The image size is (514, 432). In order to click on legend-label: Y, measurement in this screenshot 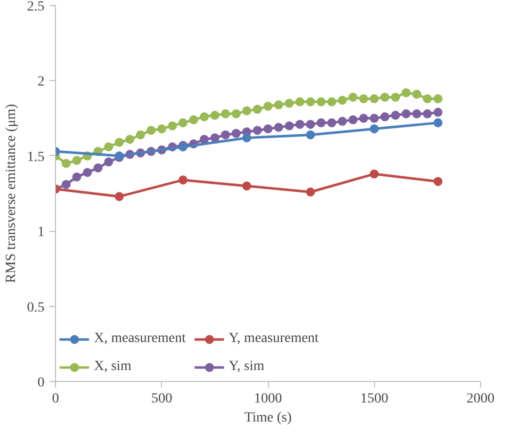, I will do `click(273, 339)`.